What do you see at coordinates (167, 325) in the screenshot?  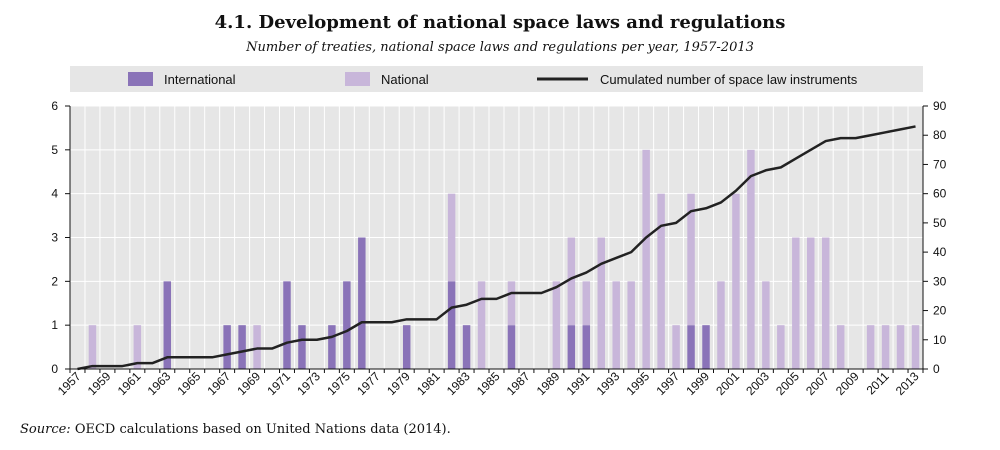 I see `bar-international-1963` at bounding box center [167, 325].